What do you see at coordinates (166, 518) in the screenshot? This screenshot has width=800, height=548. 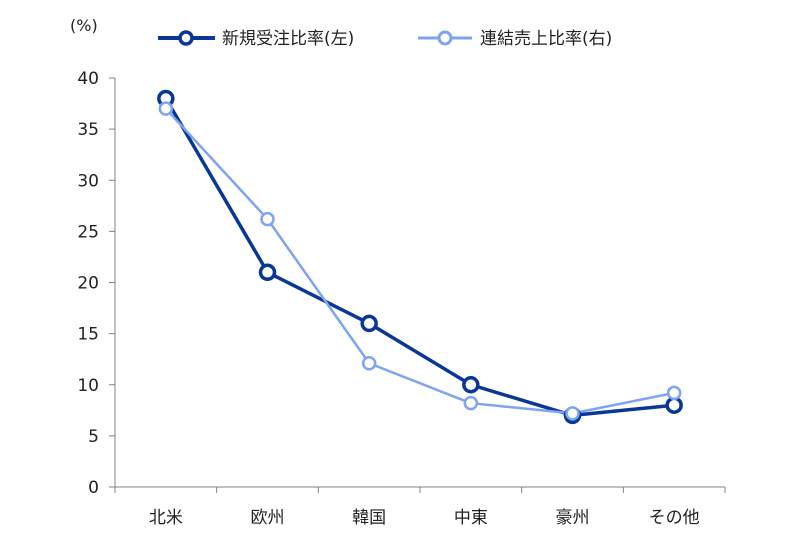 I see `x-tick-label: 北米` at bounding box center [166, 518].